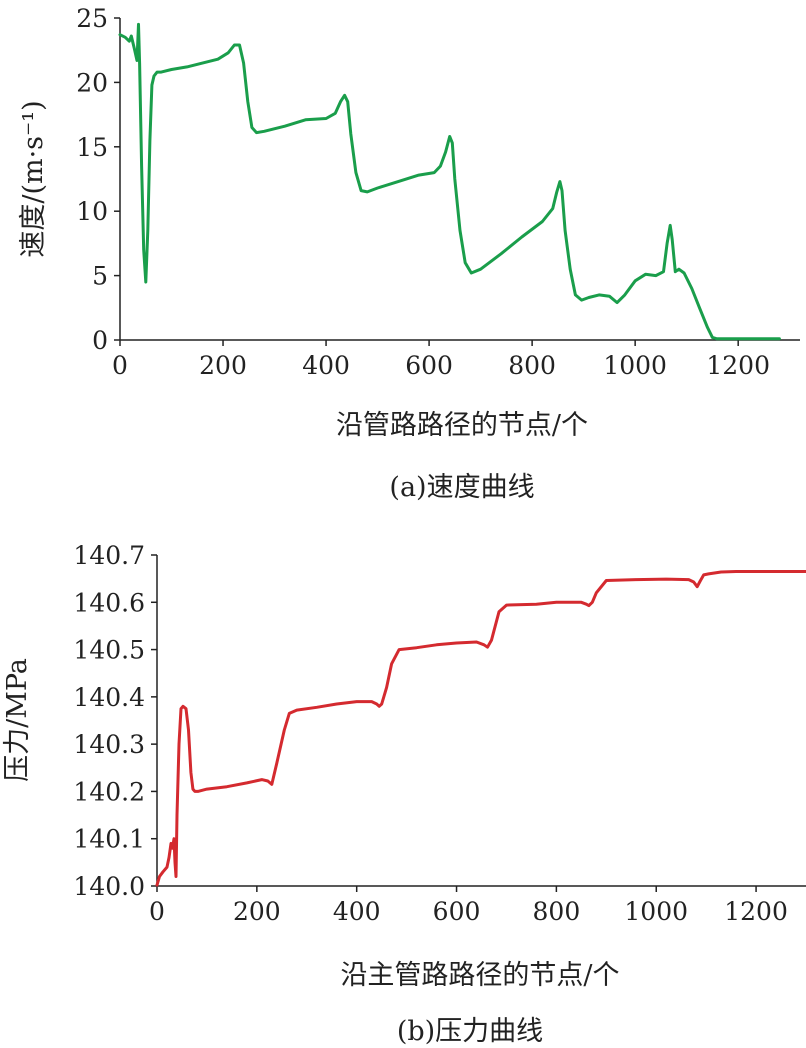 The image size is (806, 1048). I want to click on speed-caption: (a)速度曲线, so click(461, 487).